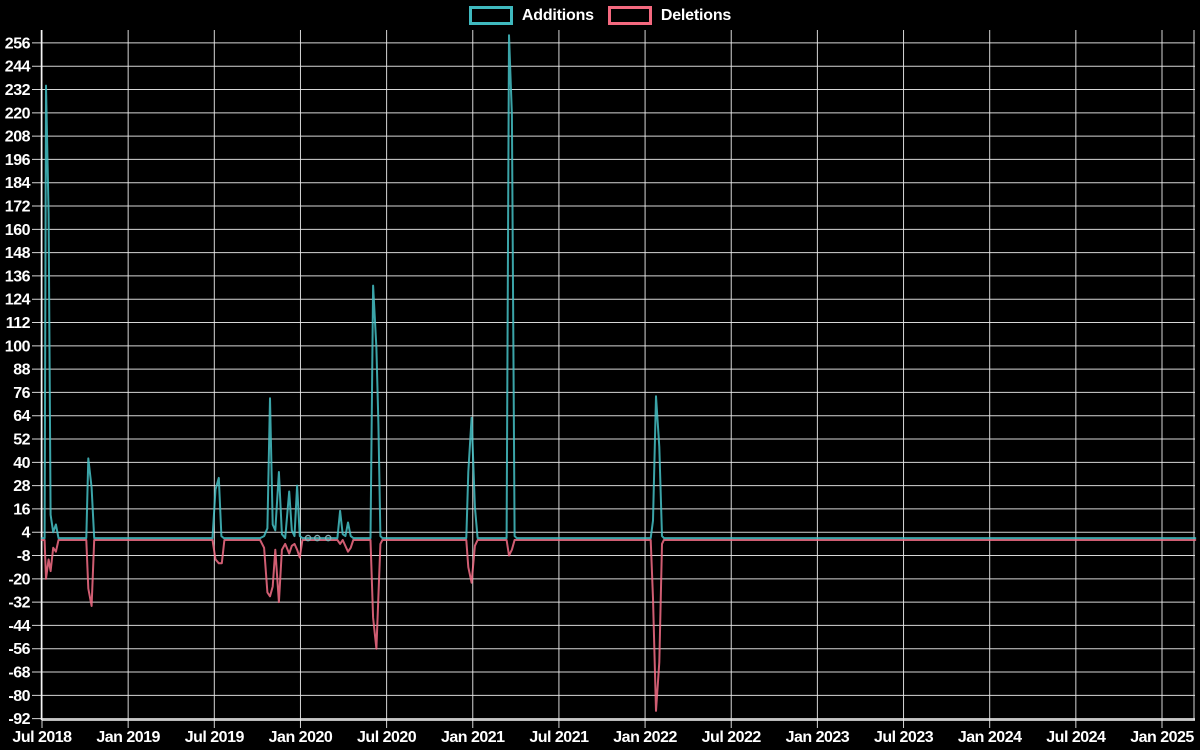 The image size is (1200, 750). What do you see at coordinates (18, 90) in the screenshot?
I see `y-tick-label: 232` at bounding box center [18, 90].